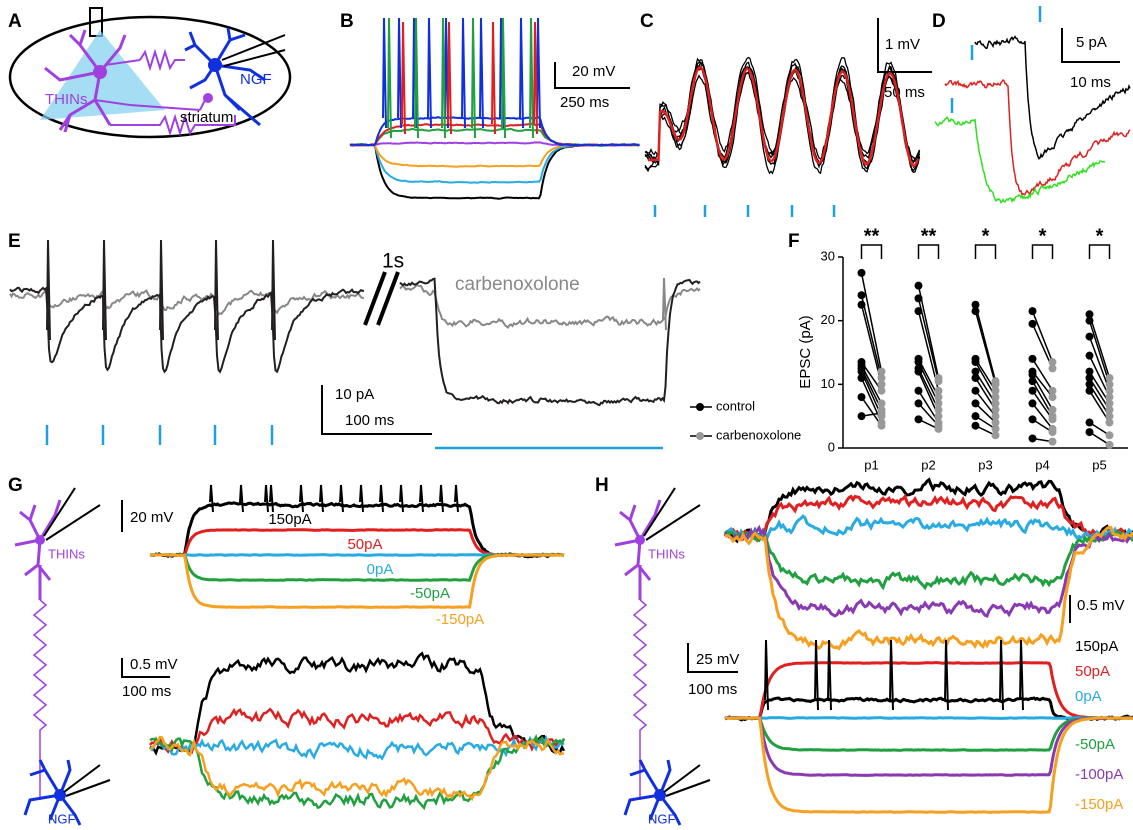 Image resolution: width=1133 pixels, height=830 pixels. What do you see at coordinates (289, 519) in the screenshot?
I see `current-label: 150pA` at bounding box center [289, 519].